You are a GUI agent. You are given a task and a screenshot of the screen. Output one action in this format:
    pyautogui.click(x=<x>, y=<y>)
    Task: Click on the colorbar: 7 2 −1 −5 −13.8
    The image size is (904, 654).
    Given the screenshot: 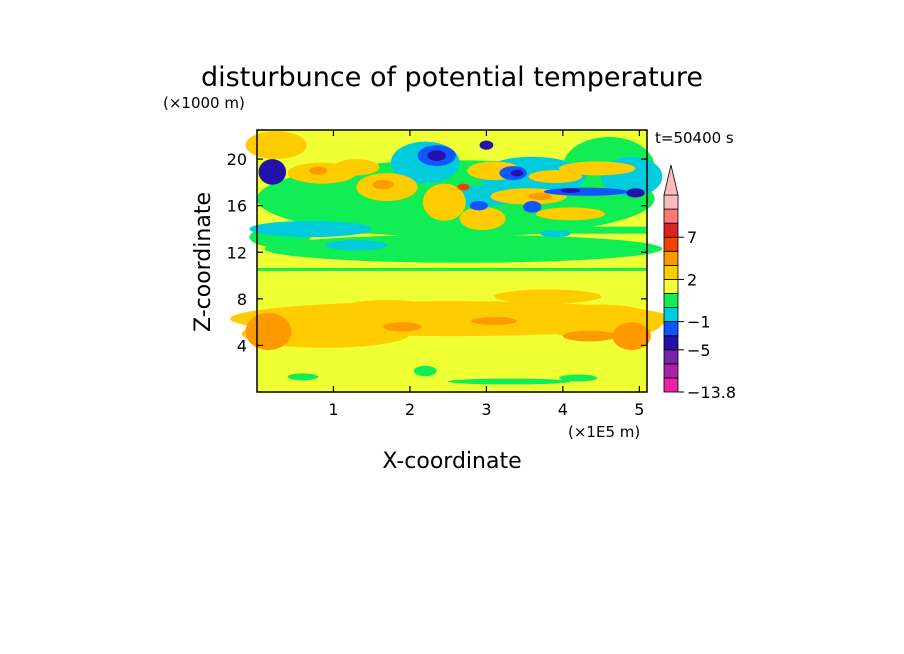 What is the action you would take?
    pyautogui.click(x=699, y=283)
    